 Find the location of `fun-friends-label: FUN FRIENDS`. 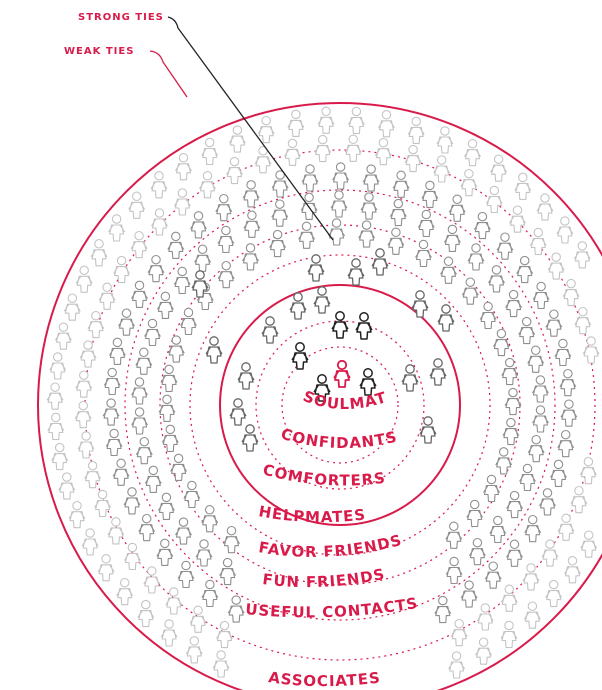

fun-friends-label: FUN FRIENDS is located at coordinates (323, 578).